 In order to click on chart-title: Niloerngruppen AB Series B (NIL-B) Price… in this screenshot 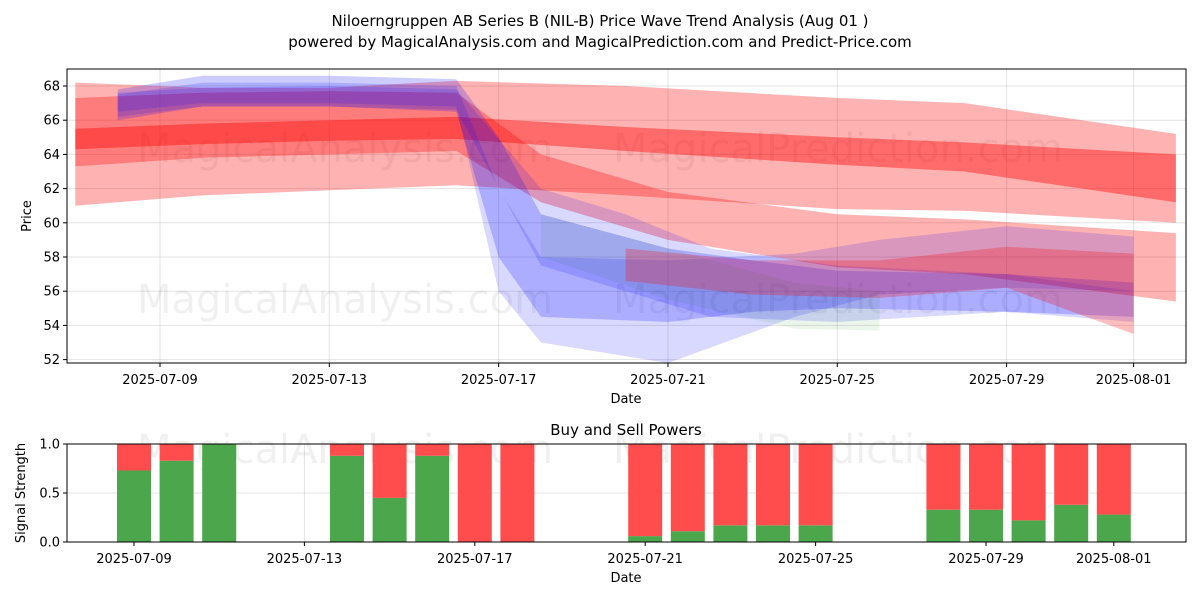, I will do `click(599, 21)`.